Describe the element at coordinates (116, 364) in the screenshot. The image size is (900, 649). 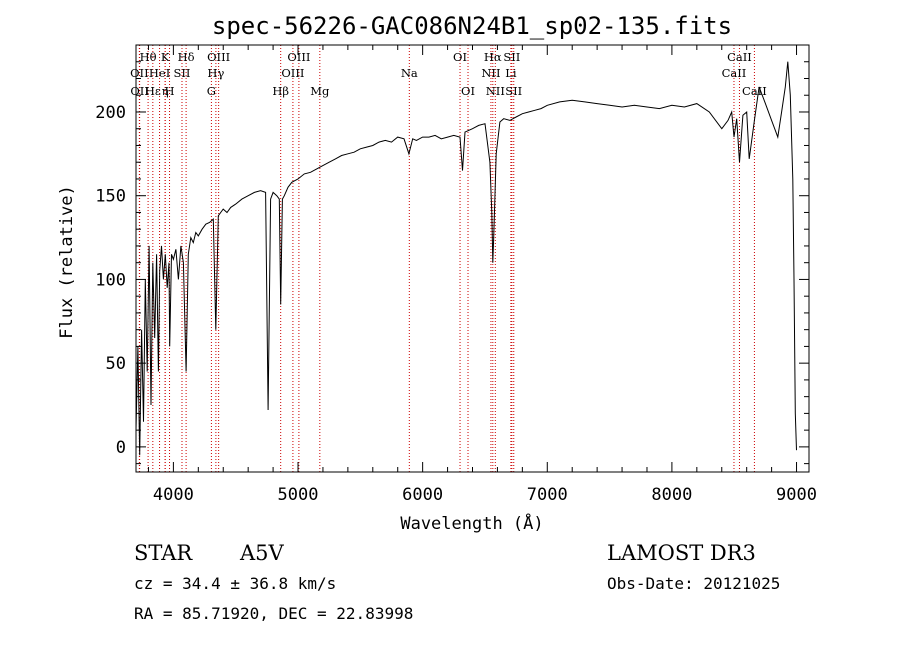
I see `y-tick-label: 50` at that location.